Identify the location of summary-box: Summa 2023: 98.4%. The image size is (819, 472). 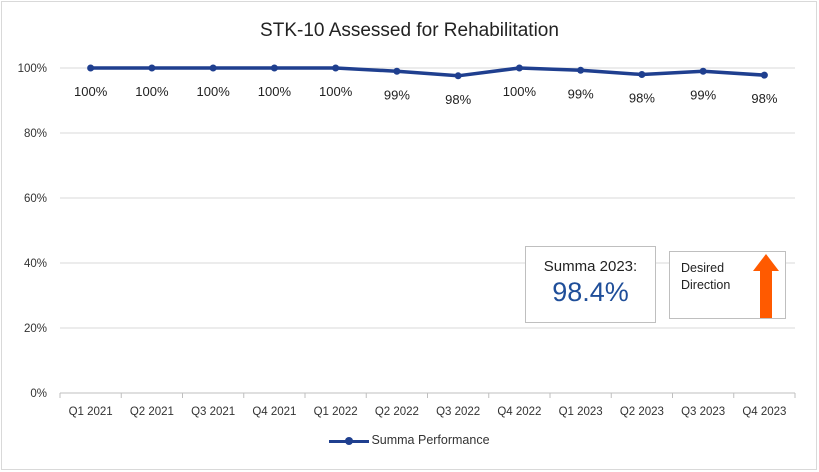
(590, 284).